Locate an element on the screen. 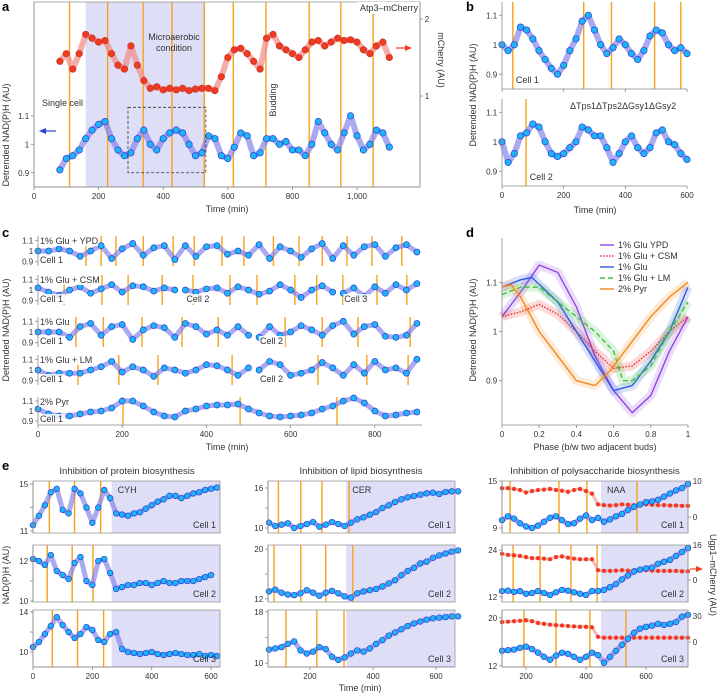 This screenshot has height=696, width=719. d-legend-label: 1% Glu + LM is located at coordinates (644, 278).